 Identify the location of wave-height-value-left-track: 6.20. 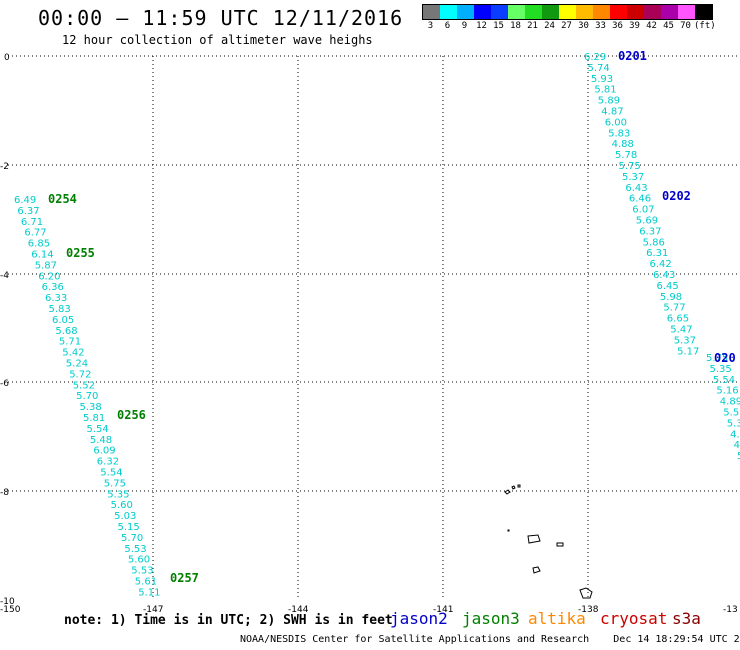
(49, 276).